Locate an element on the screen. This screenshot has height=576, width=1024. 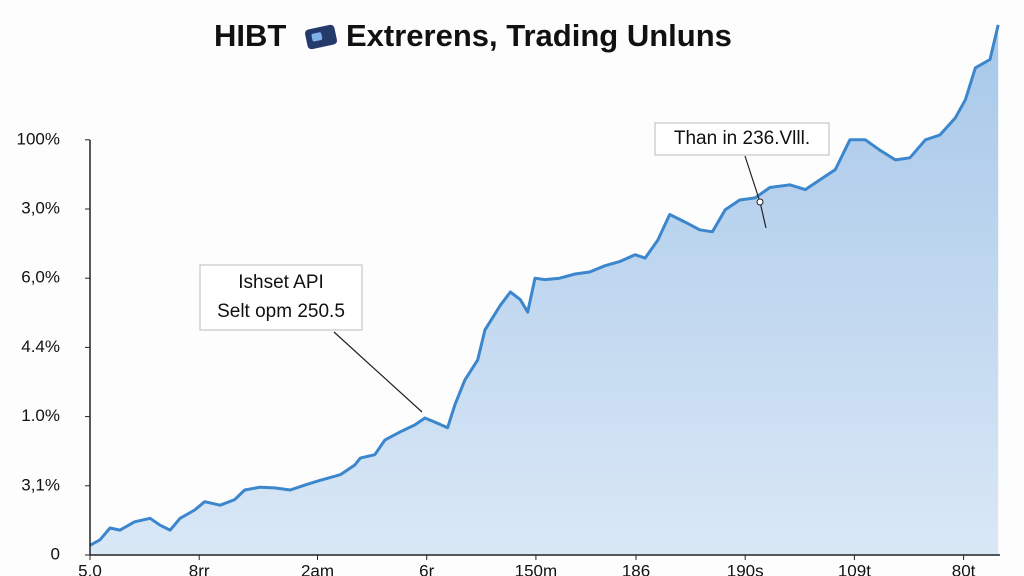
x-tick-label: 186 is located at coordinates (636, 568).